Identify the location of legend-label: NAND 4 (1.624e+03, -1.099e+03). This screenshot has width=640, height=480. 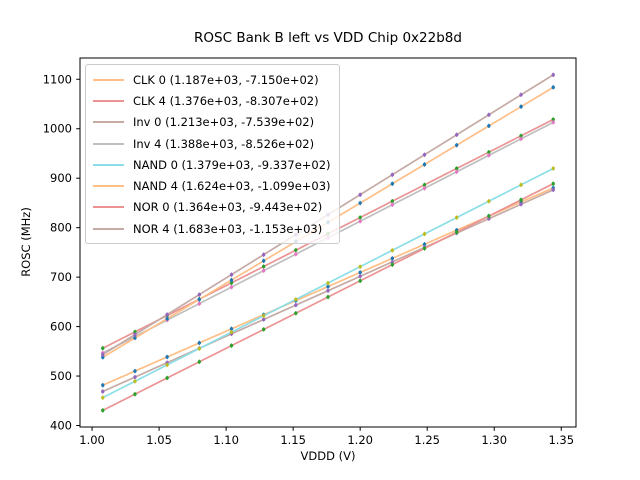
(232, 186).